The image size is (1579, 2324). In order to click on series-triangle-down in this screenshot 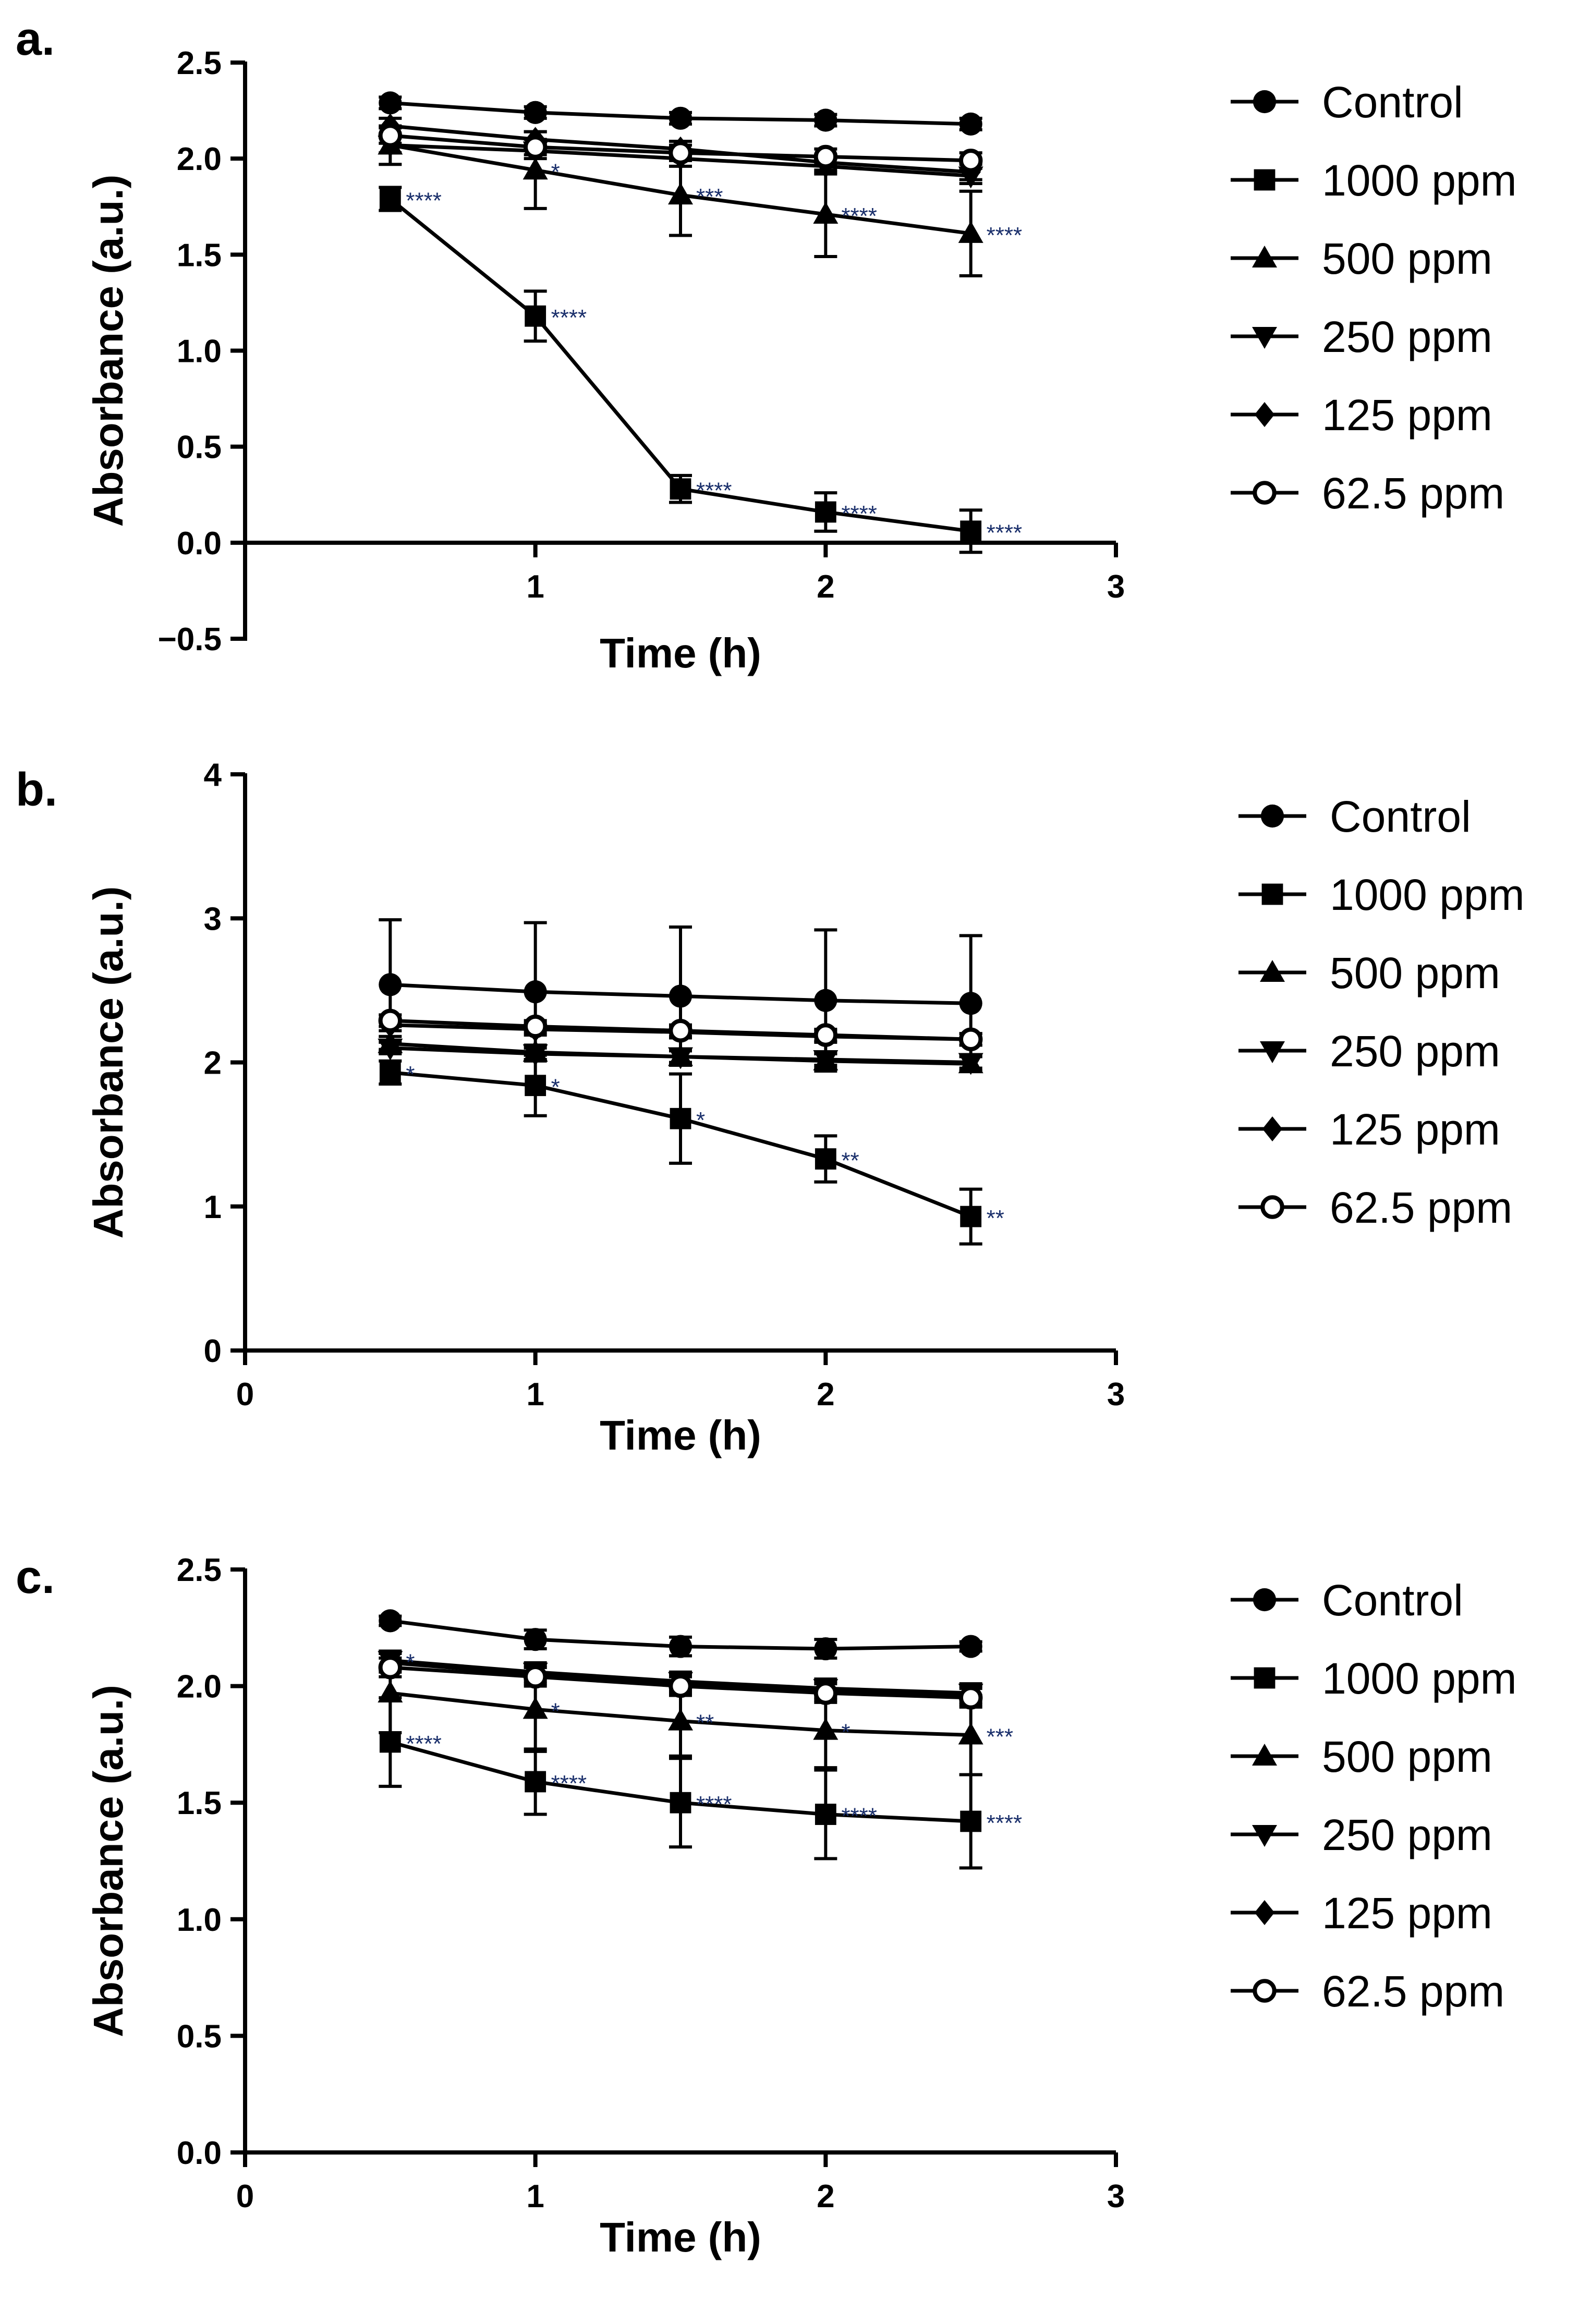, I will do `click(680, 1056)`.